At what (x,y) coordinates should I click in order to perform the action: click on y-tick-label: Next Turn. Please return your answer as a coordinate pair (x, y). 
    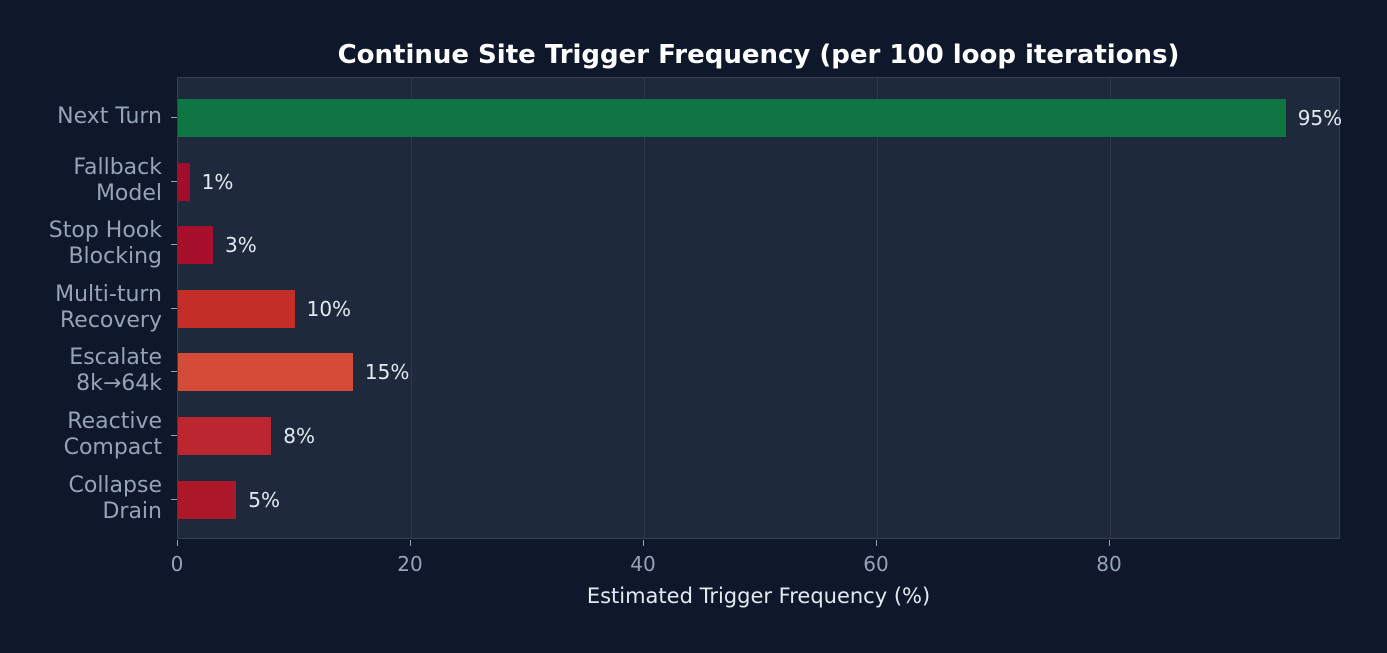
    Looking at the image, I should click on (109, 116).